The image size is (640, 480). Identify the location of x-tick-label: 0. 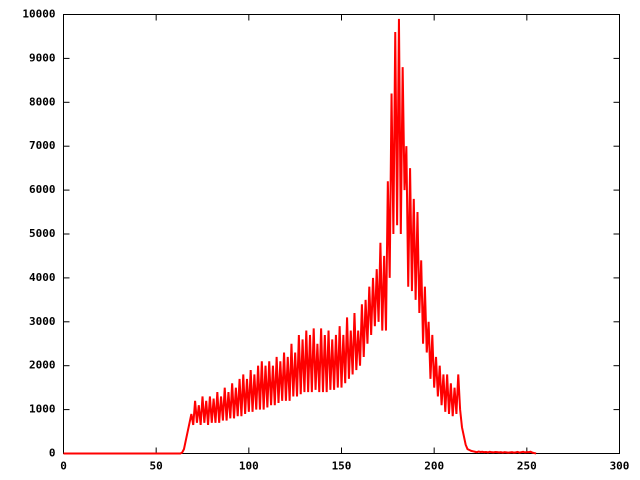
(63, 466).